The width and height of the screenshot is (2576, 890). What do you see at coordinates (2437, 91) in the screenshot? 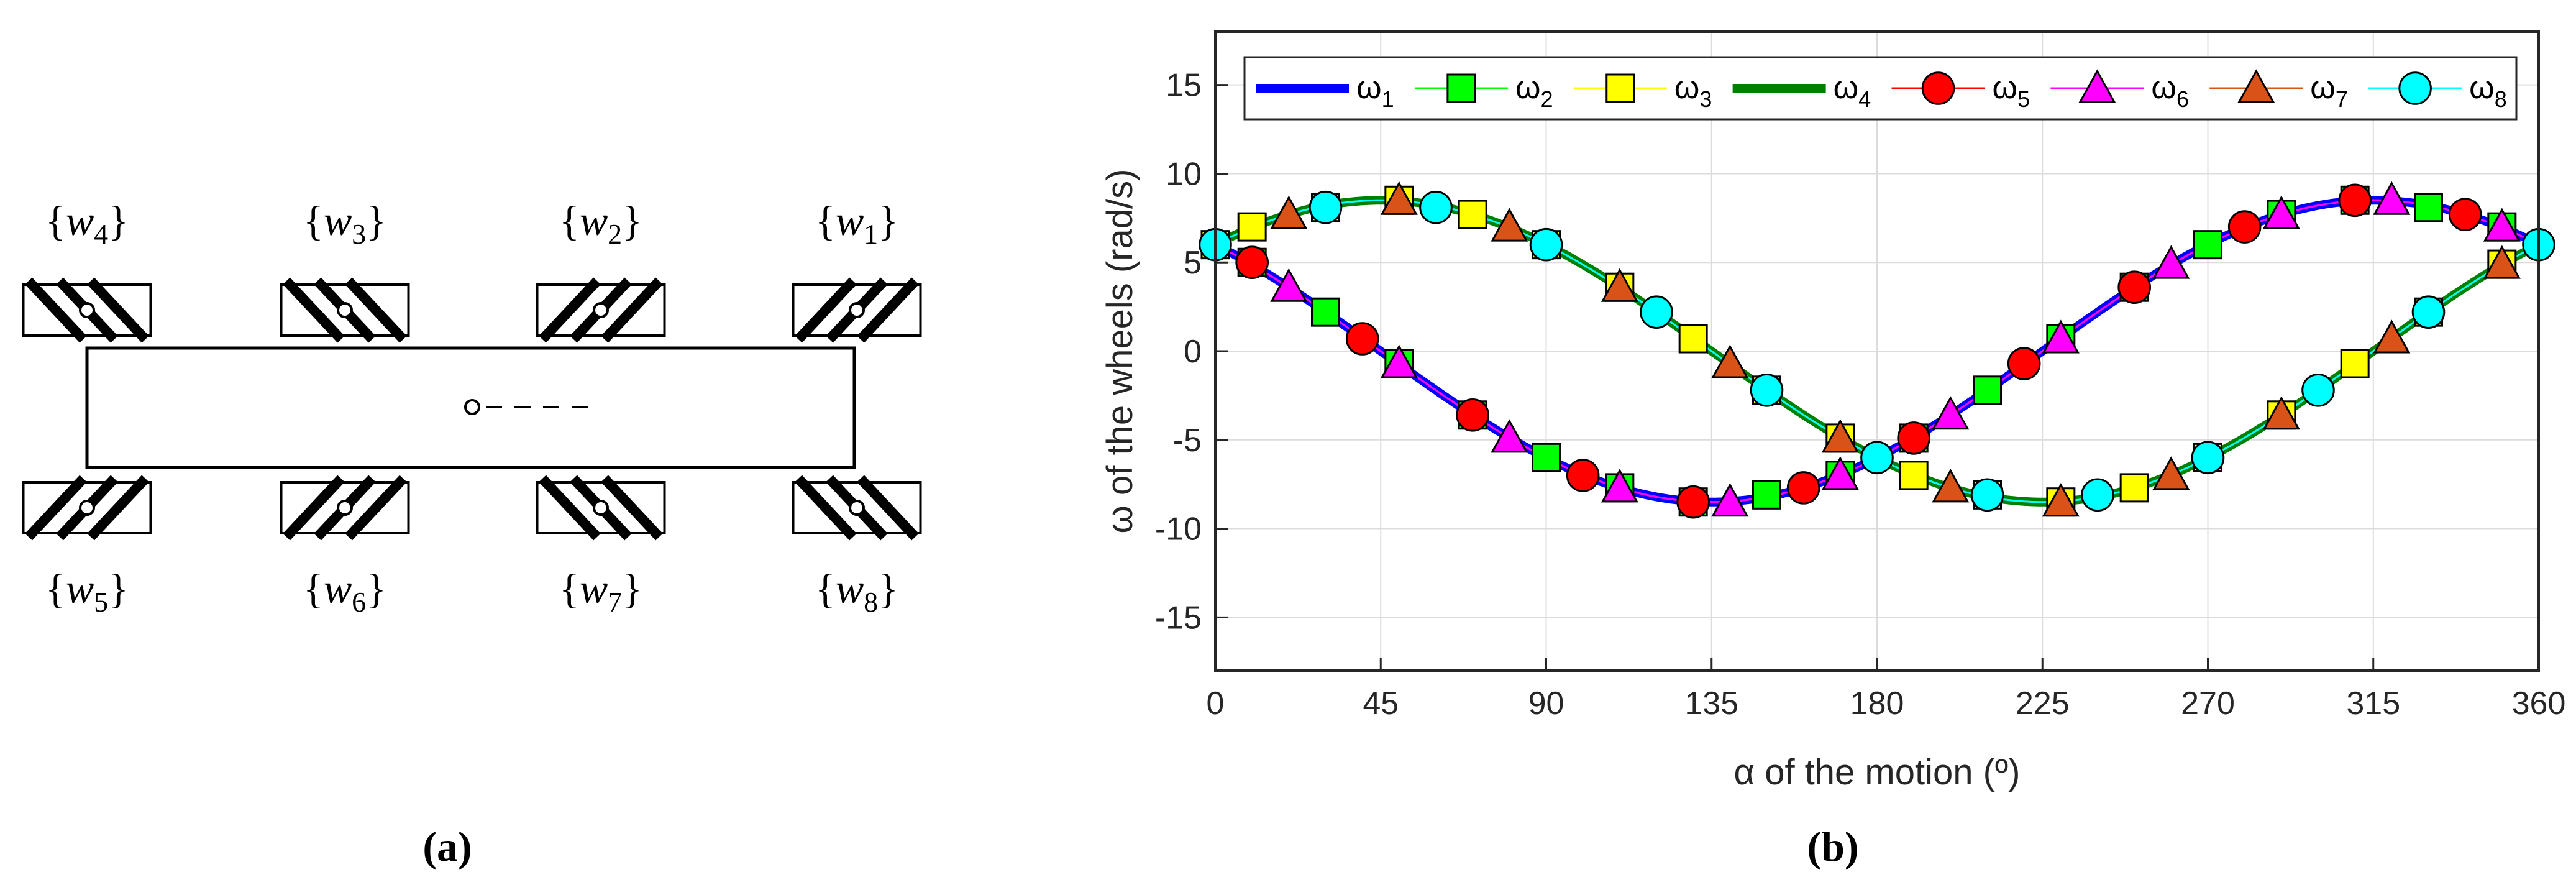
I see `legend-entry-w8: ω8` at bounding box center [2437, 91].